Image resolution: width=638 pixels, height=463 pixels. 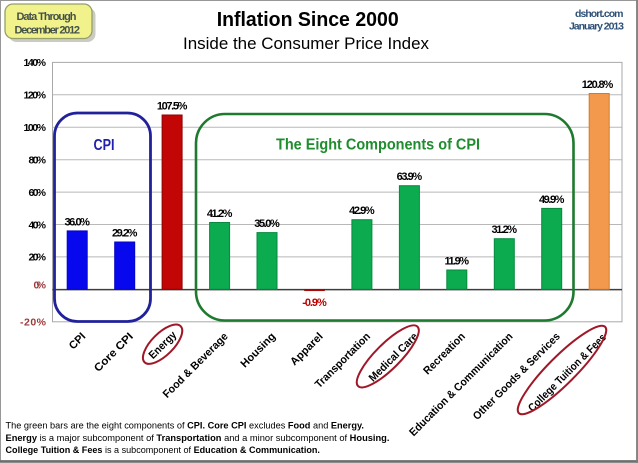 What do you see at coordinates (38, 225) in the screenshot?
I see `svg-text: 40%` at bounding box center [38, 225].